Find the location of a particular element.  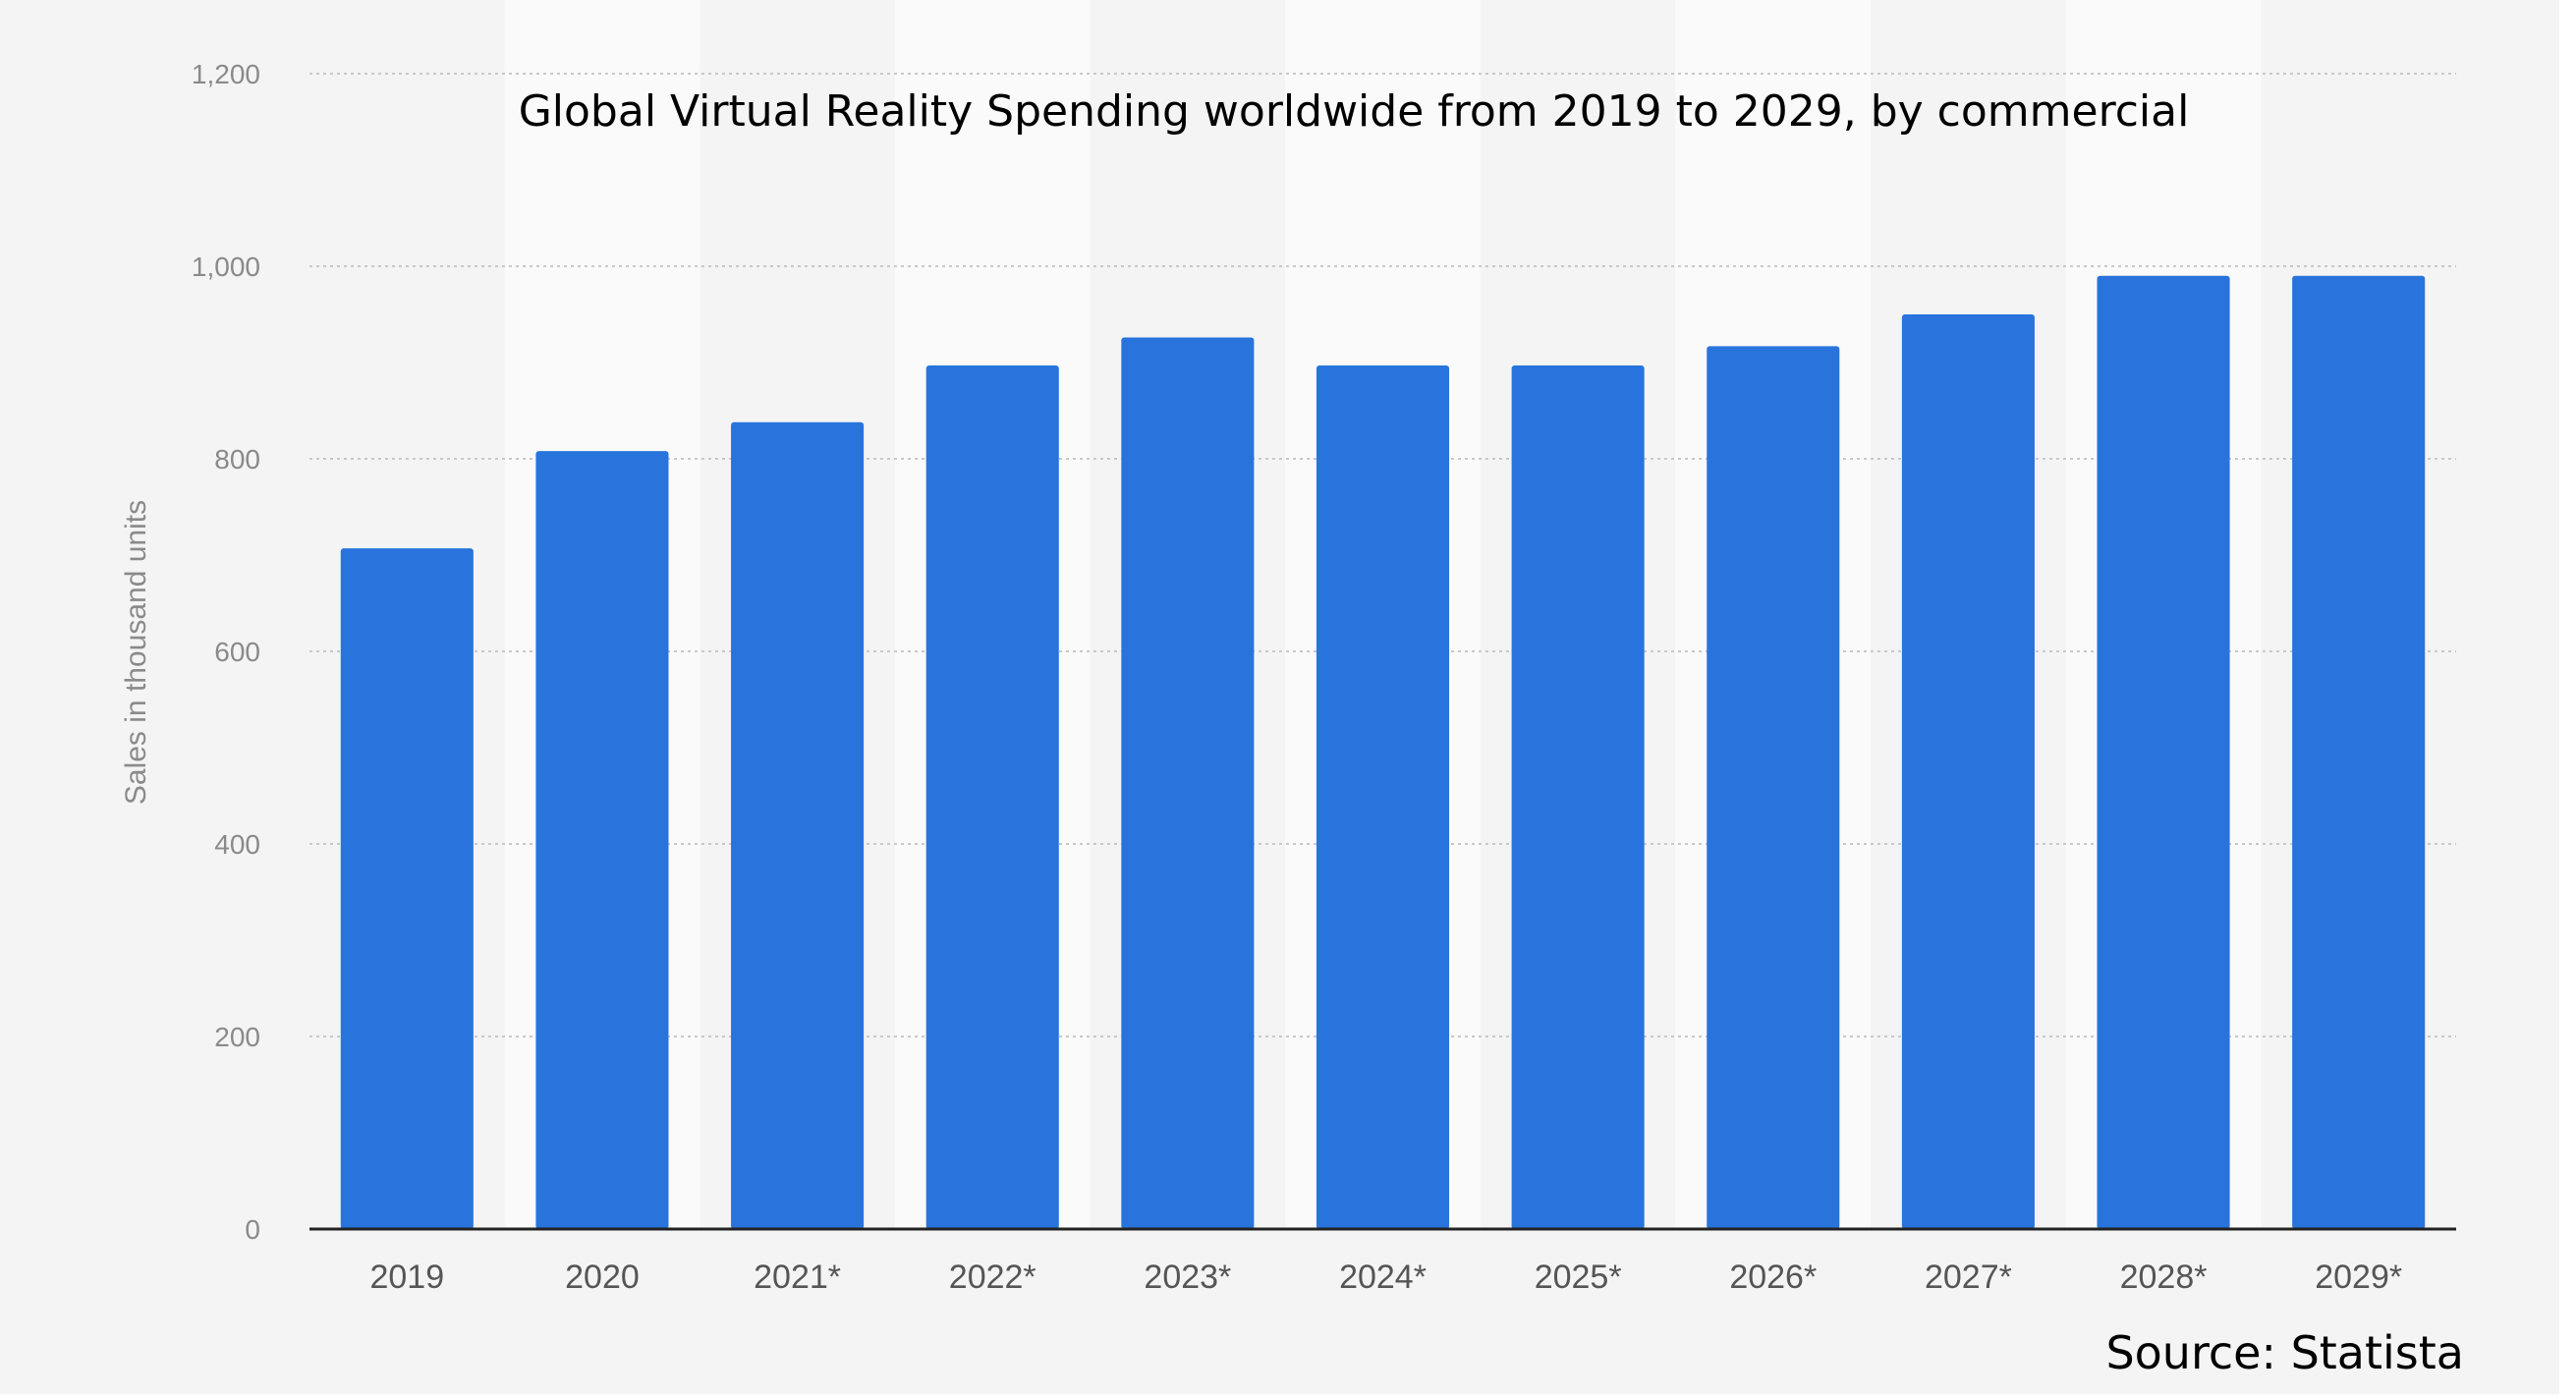

y-tick-label: 600 is located at coordinates (237, 652).